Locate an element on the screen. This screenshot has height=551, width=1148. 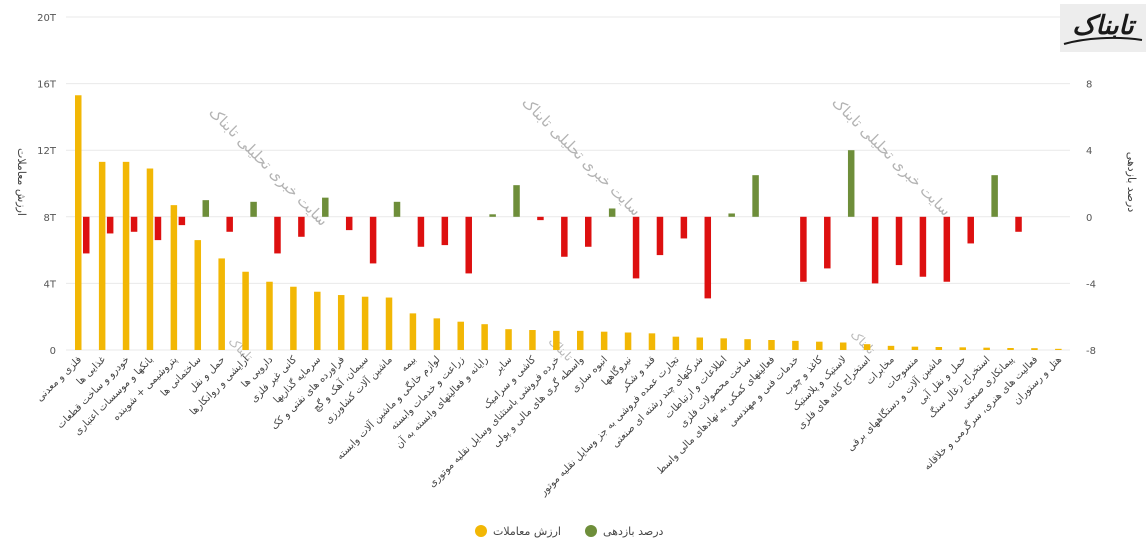
legend-label-value: ارزش معاملات is located at coordinates (527, 531).